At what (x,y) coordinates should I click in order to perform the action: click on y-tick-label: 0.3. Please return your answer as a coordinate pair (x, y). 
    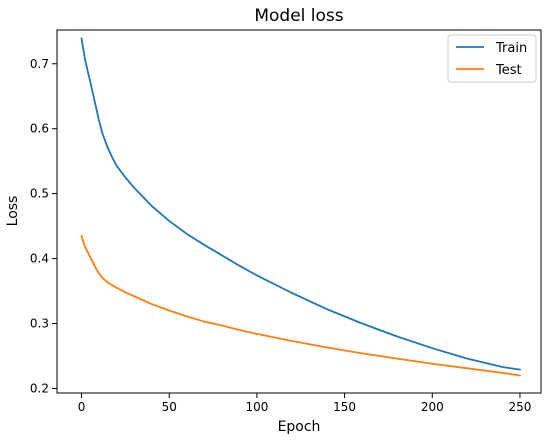
    Looking at the image, I should click on (39, 324).